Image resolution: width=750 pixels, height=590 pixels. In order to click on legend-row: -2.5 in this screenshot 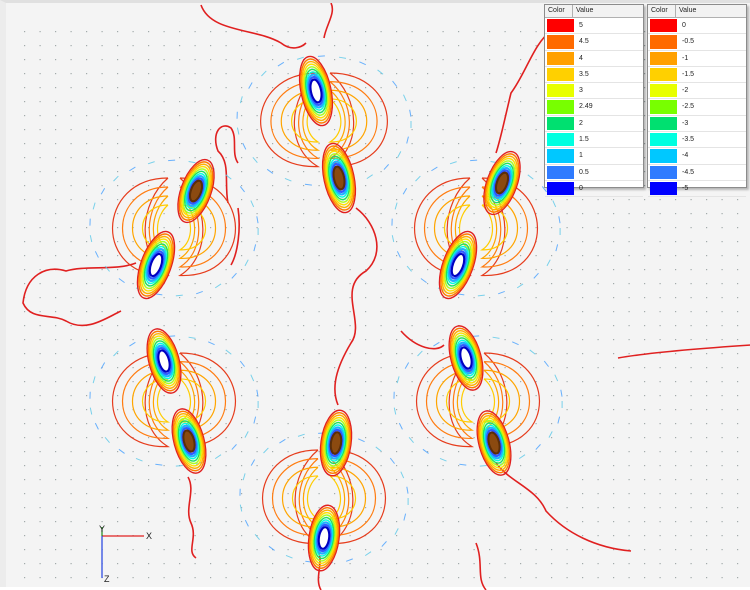, I will do `click(697, 107)`.